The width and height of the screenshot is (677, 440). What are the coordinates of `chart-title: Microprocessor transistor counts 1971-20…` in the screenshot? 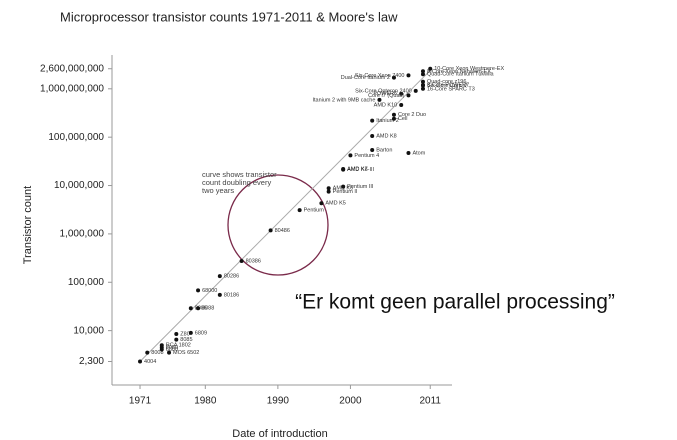 It's located at (229, 16).